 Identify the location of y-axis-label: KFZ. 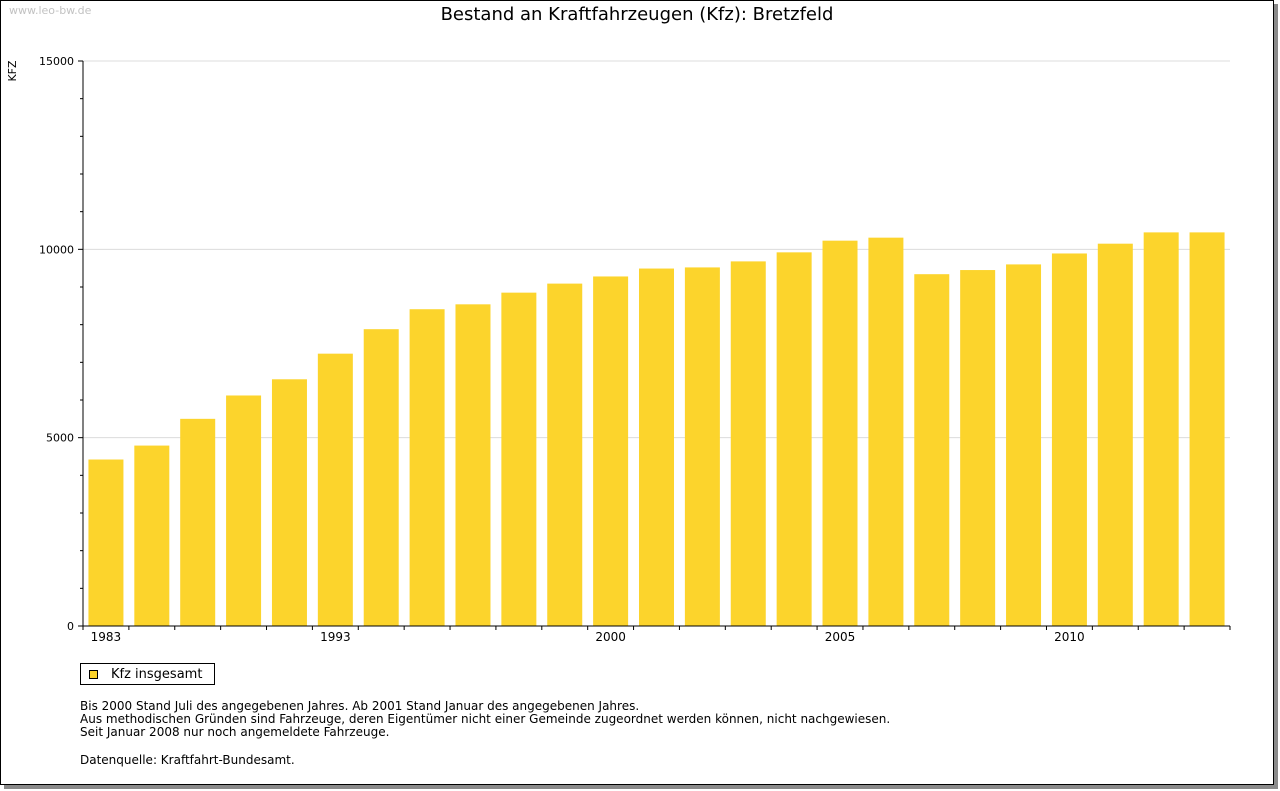
(12, 71).